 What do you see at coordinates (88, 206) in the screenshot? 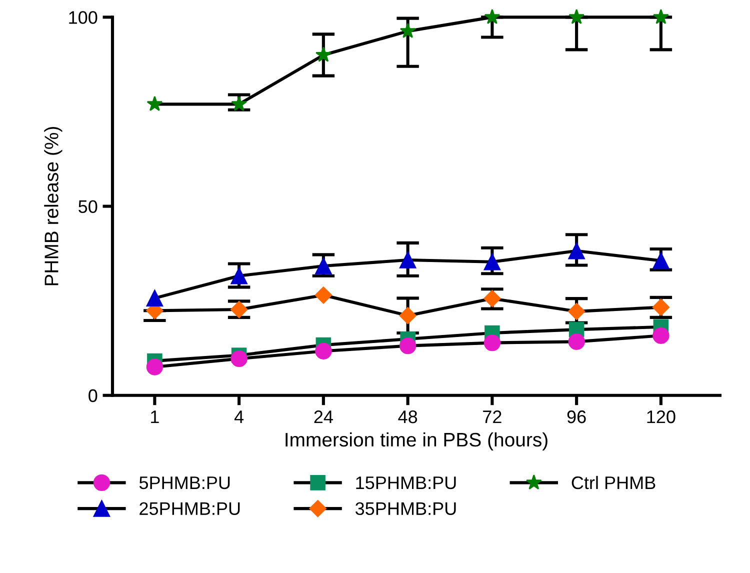
I see `y-tick-label: 50` at bounding box center [88, 206].